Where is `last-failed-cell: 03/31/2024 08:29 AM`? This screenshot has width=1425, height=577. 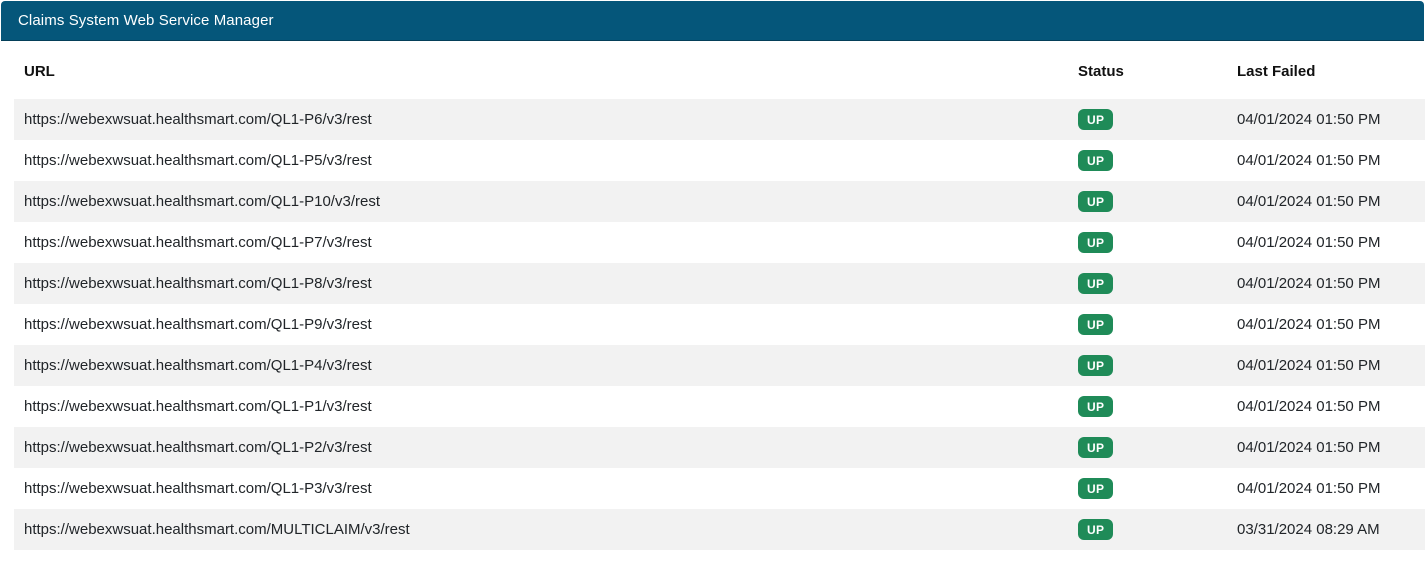
last-failed-cell: 03/31/2024 08:29 AM is located at coordinates (1326, 529).